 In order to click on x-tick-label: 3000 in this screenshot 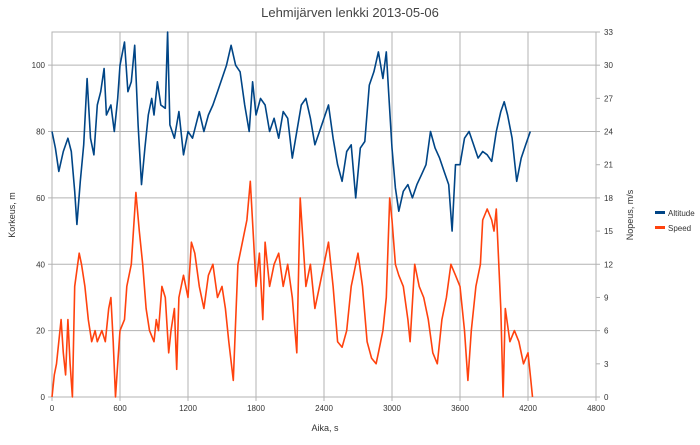, I will do `click(392, 408)`.